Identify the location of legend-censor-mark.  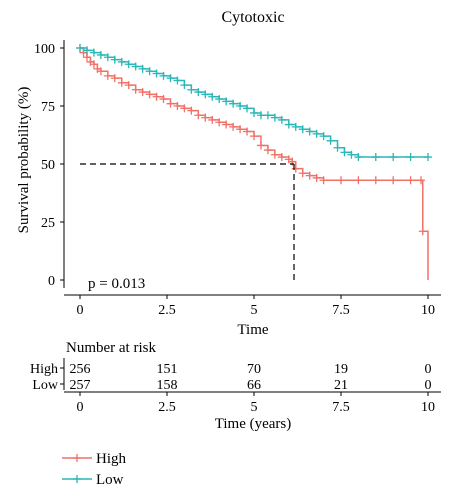
(77, 458).